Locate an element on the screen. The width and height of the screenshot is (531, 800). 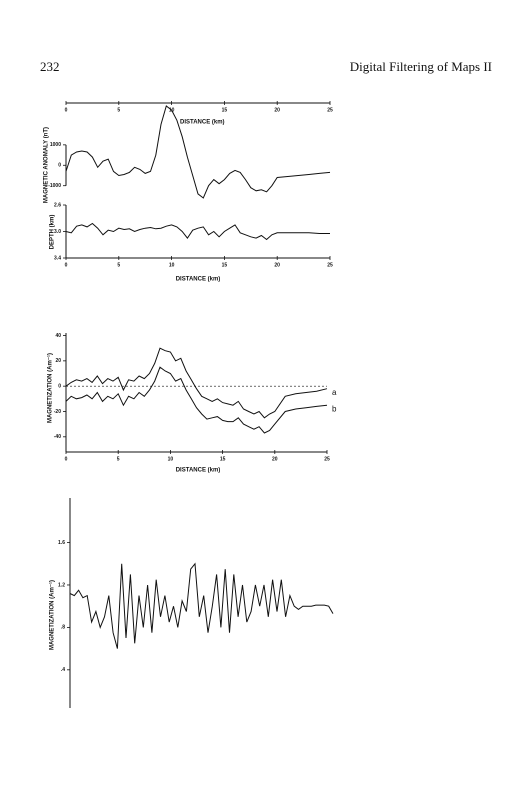
y-tick-label: -1000 is located at coordinates (54, 186).